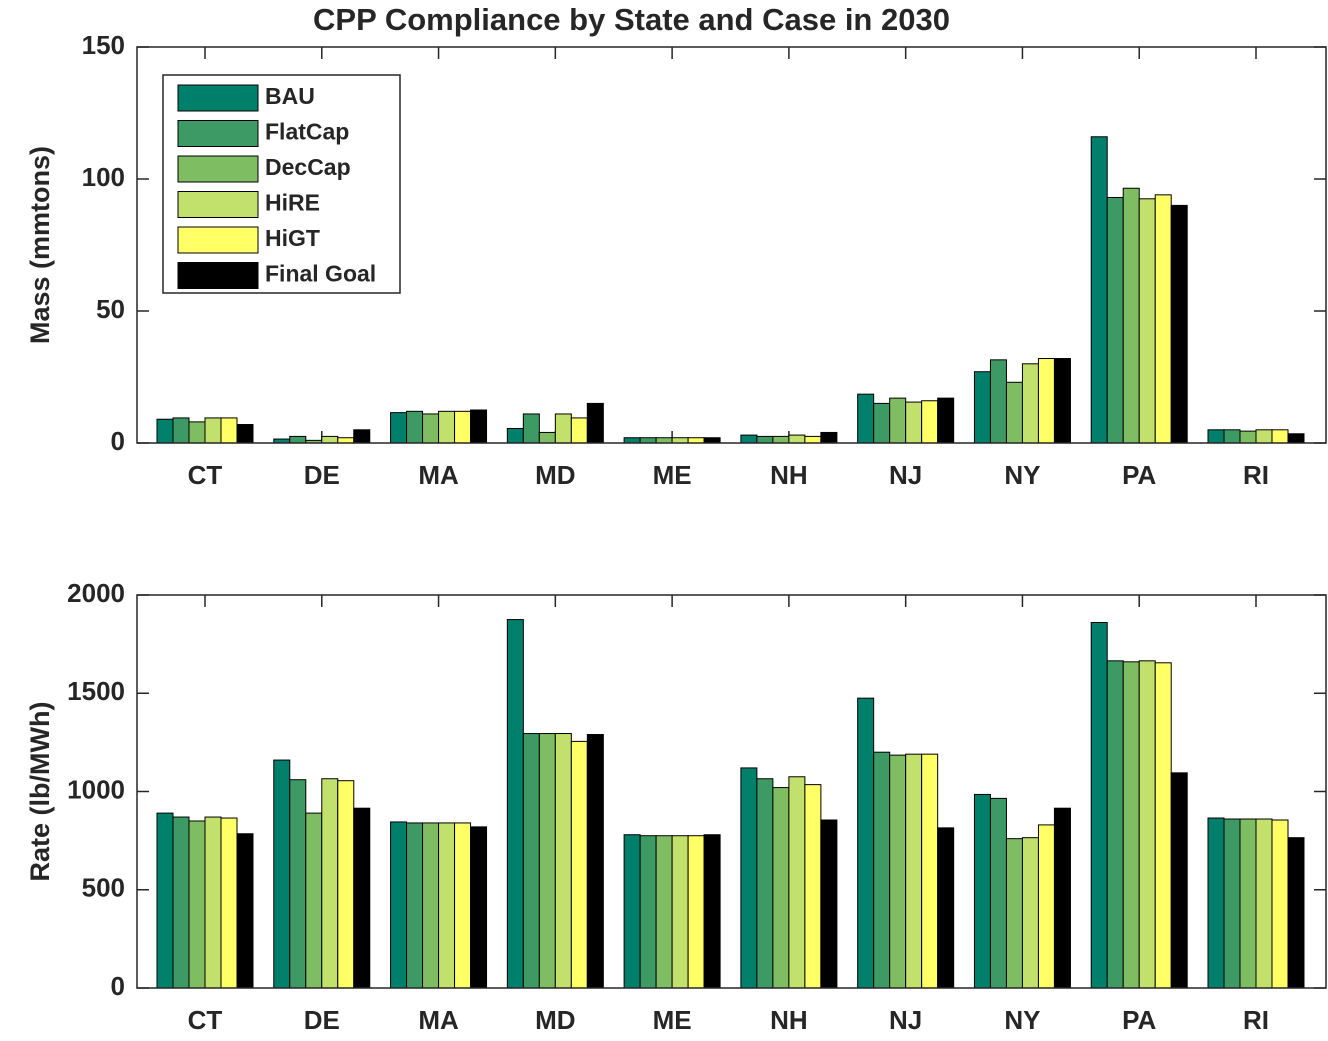  I want to click on x-tick-label: CT, so click(205, 1020).